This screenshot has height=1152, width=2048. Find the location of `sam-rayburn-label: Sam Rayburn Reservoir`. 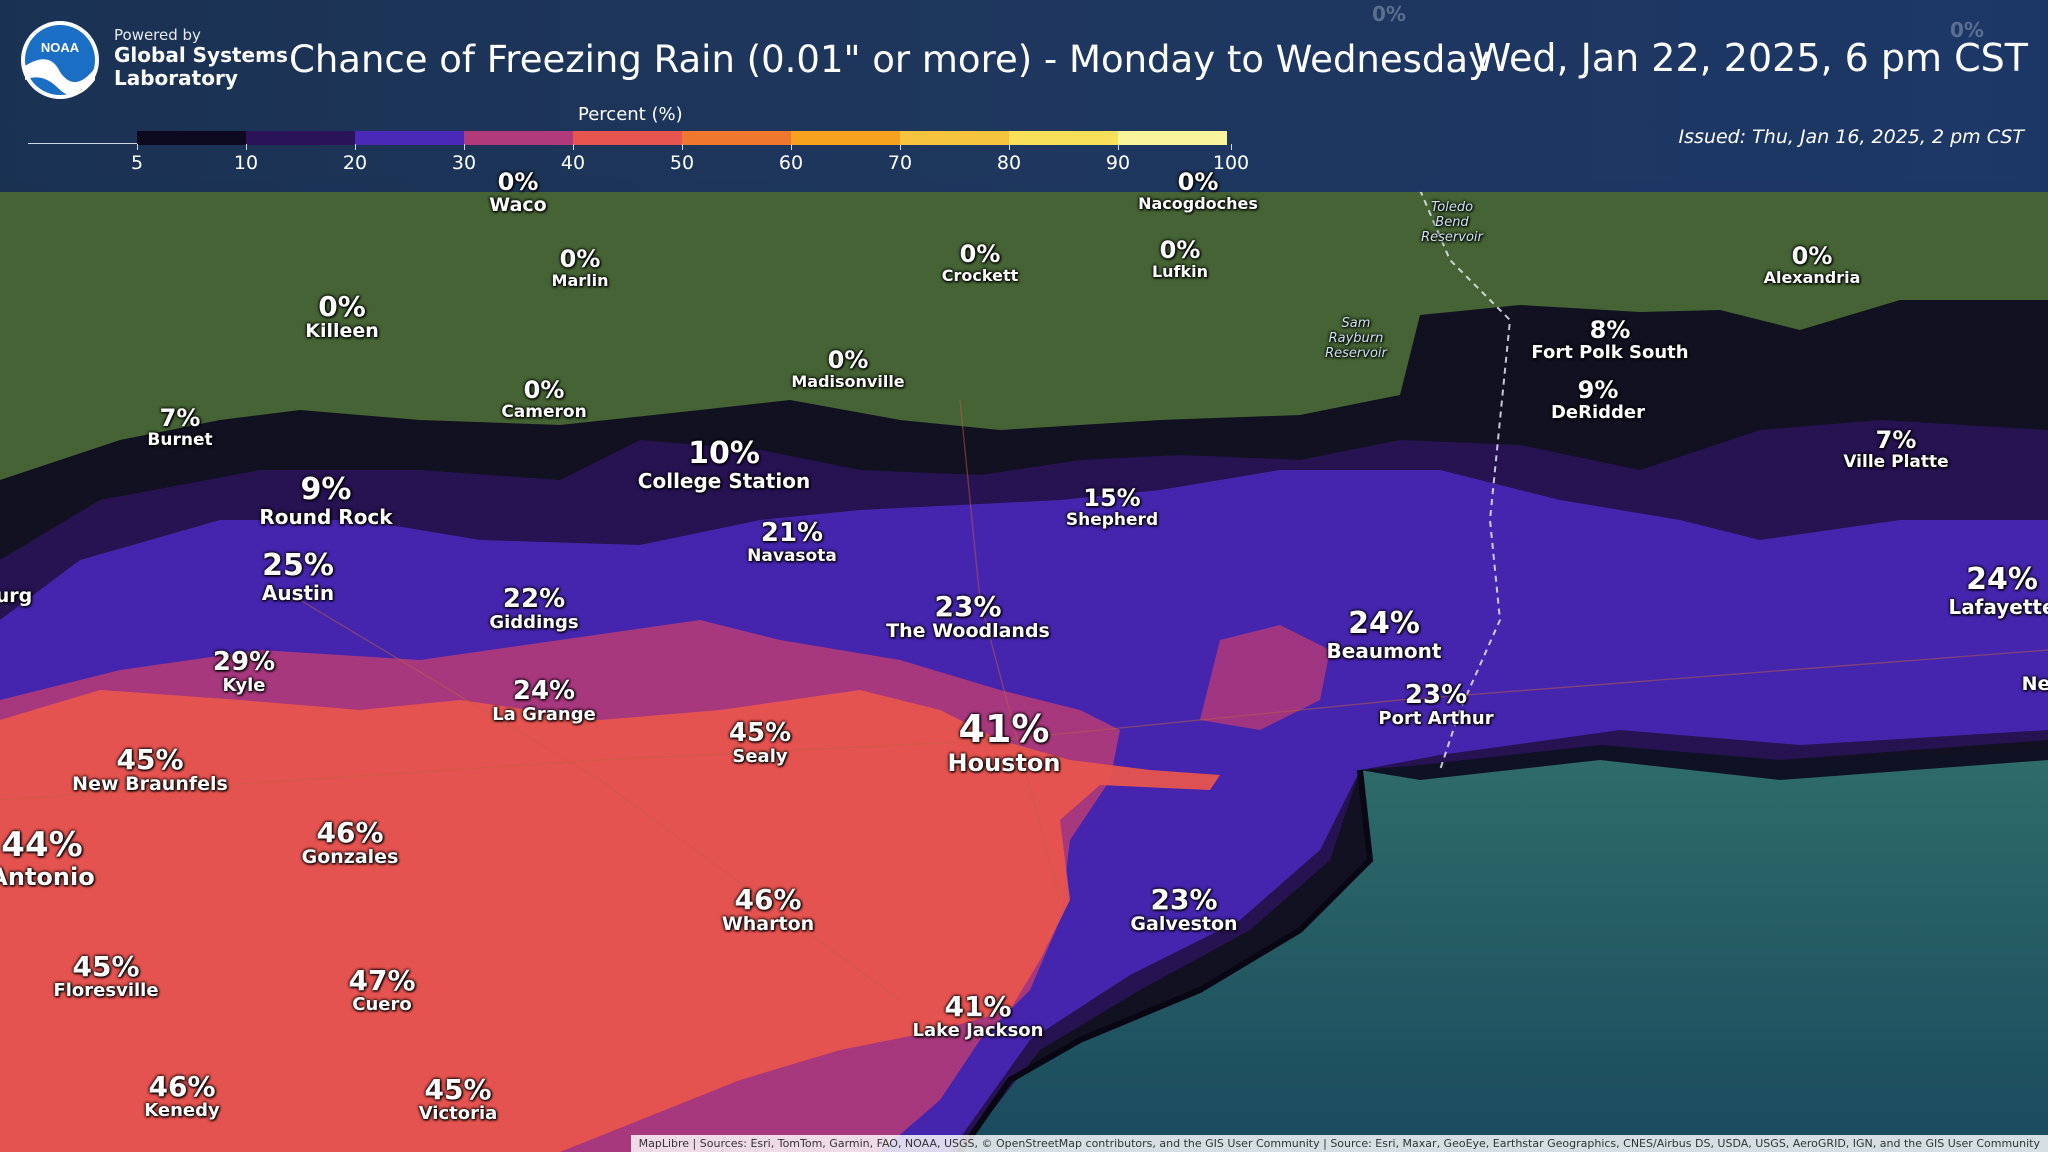

sam-rayburn-label: Sam Rayburn Reservoir is located at coordinates (1356, 338).